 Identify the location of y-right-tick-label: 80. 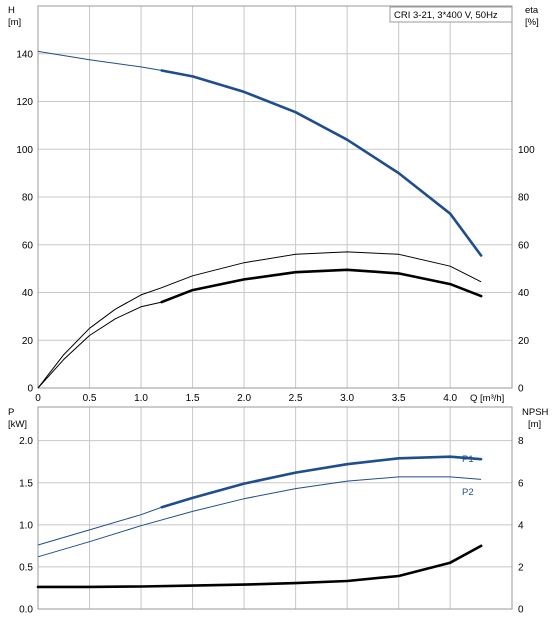
(524, 198).